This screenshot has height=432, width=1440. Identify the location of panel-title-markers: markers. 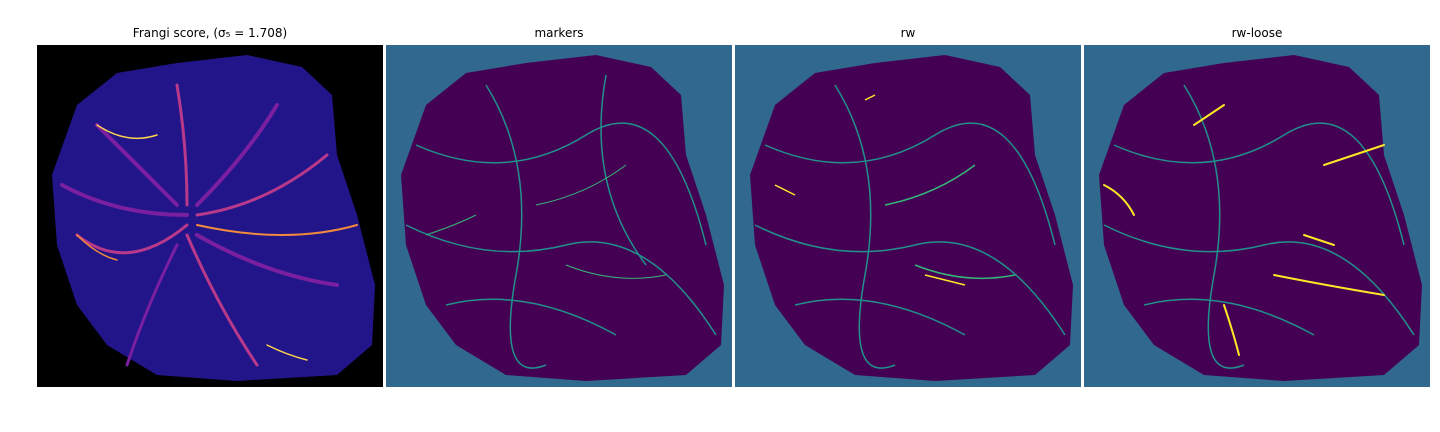
(559, 33).